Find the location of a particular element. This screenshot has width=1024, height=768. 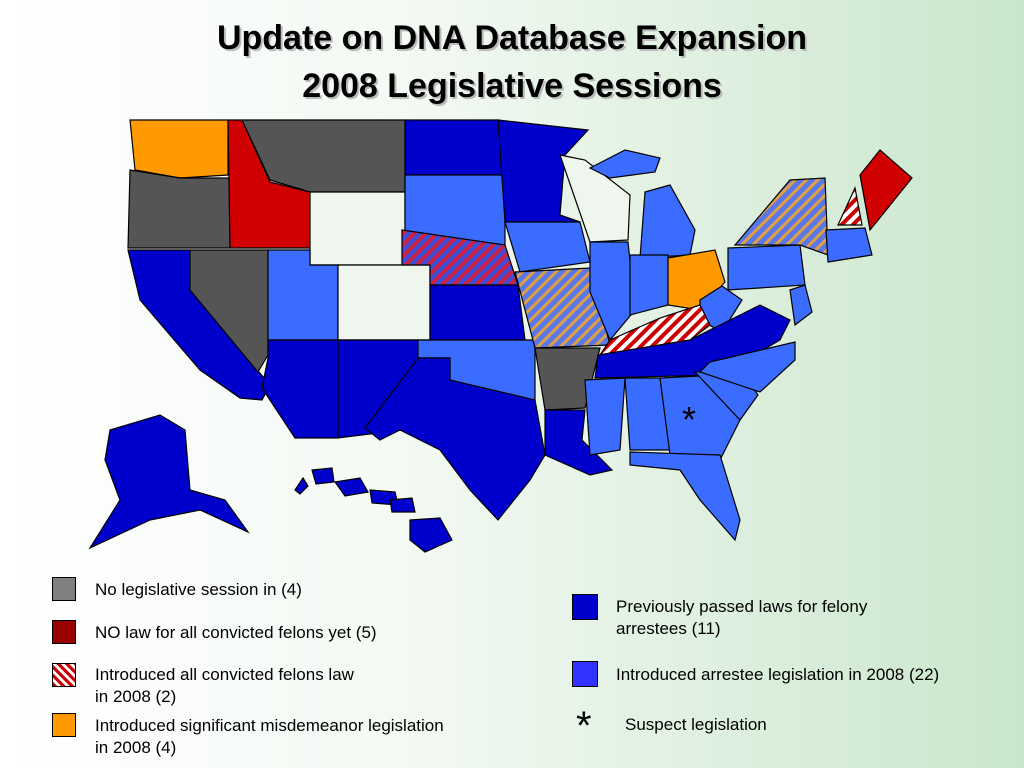

legend-text: Introduced all convicted felons law is located at coordinates (224, 674).